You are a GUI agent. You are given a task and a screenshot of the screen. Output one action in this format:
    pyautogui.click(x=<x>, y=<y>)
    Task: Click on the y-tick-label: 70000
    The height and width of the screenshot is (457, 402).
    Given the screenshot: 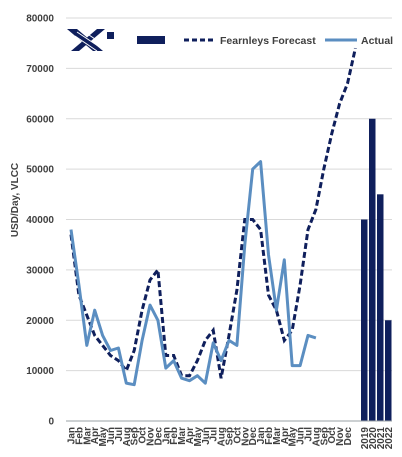 What is the action you would take?
    pyautogui.click(x=40, y=69)
    